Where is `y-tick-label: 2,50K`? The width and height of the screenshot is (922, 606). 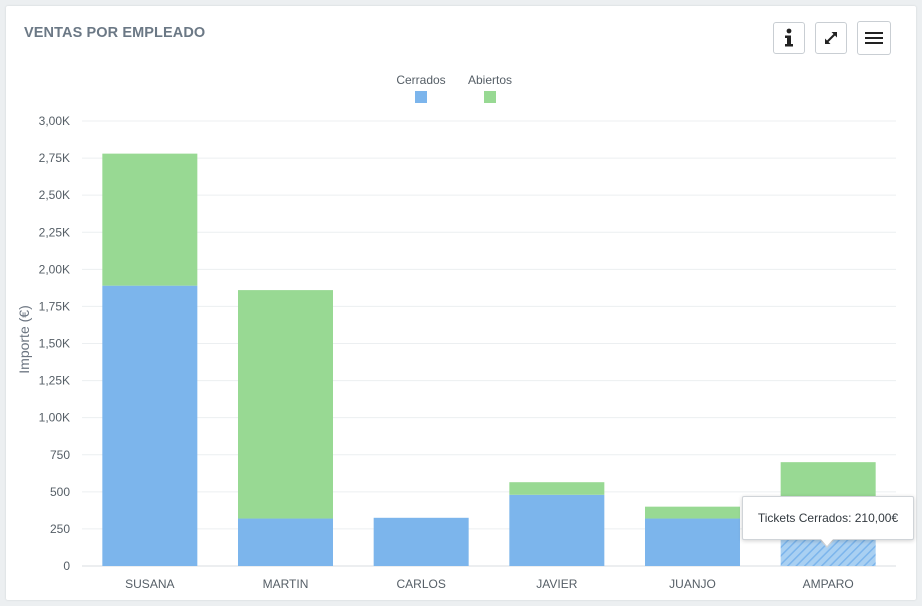
y-tick-label: 2,50K is located at coordinates (54, 195).